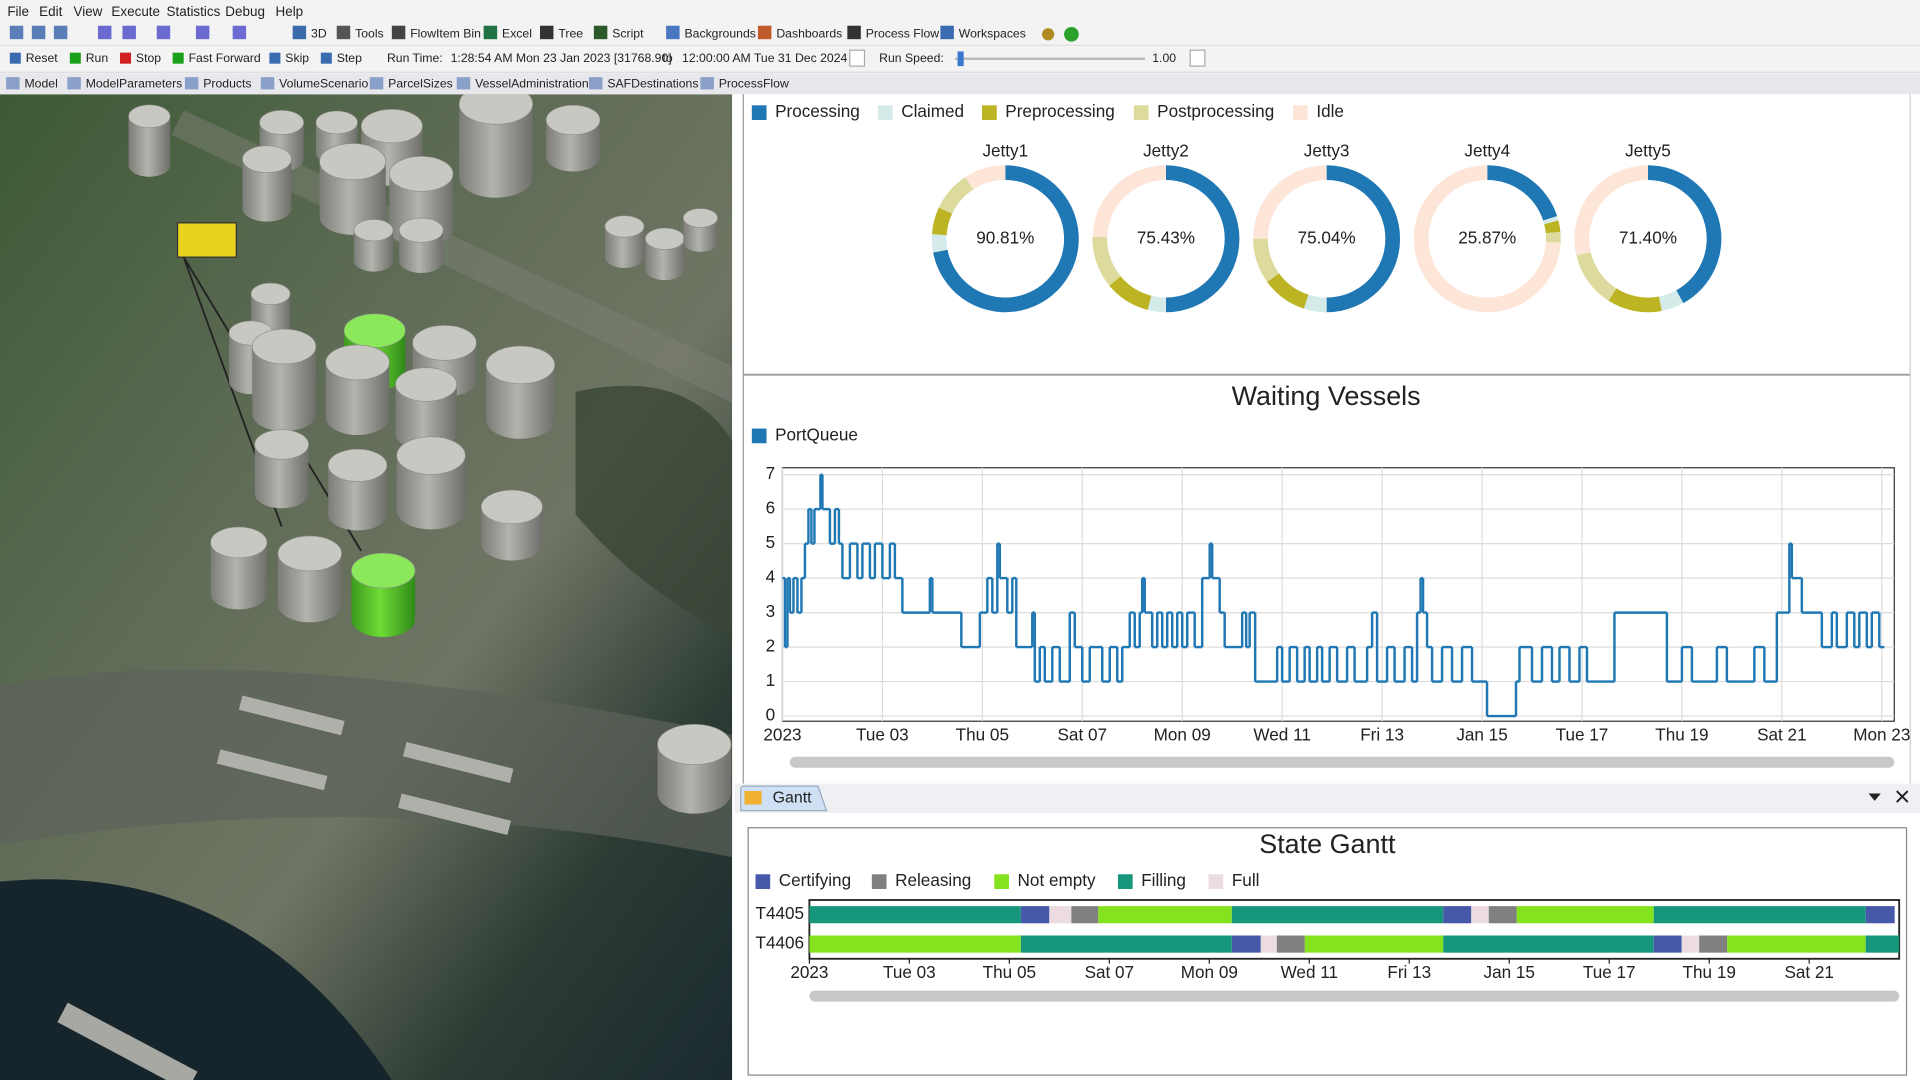  I want to click on toolbar-button: Script, so click(628, 34).